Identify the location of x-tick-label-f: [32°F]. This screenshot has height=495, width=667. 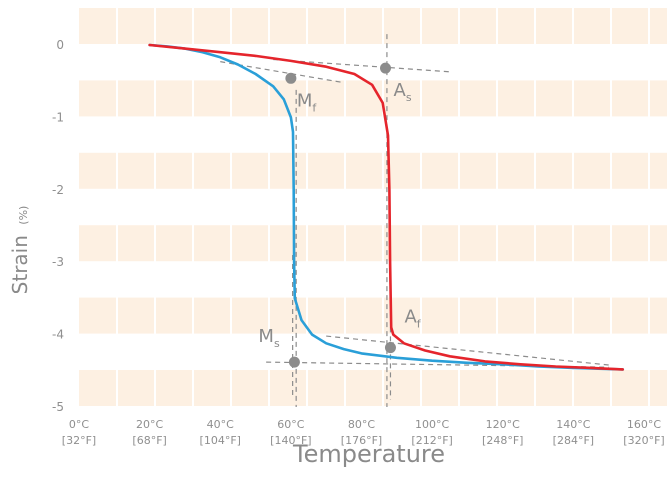
(79, 440).